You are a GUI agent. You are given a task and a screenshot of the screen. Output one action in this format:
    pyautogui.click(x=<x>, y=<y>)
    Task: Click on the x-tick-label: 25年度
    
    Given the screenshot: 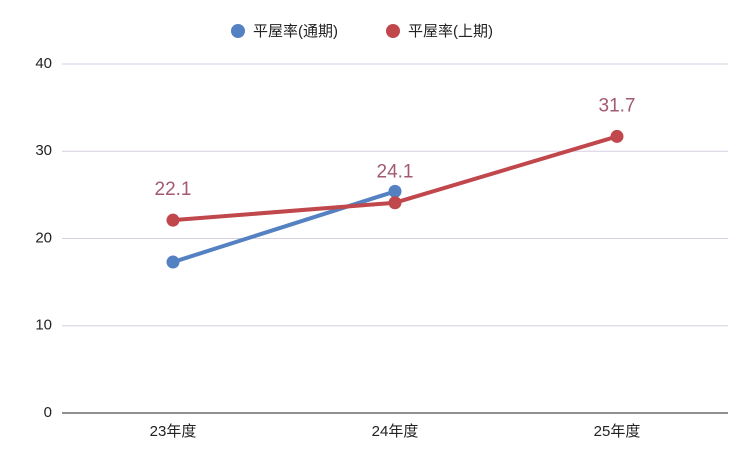 What is the action you would take?
    pyautogui.click(x=617, y=431)
    